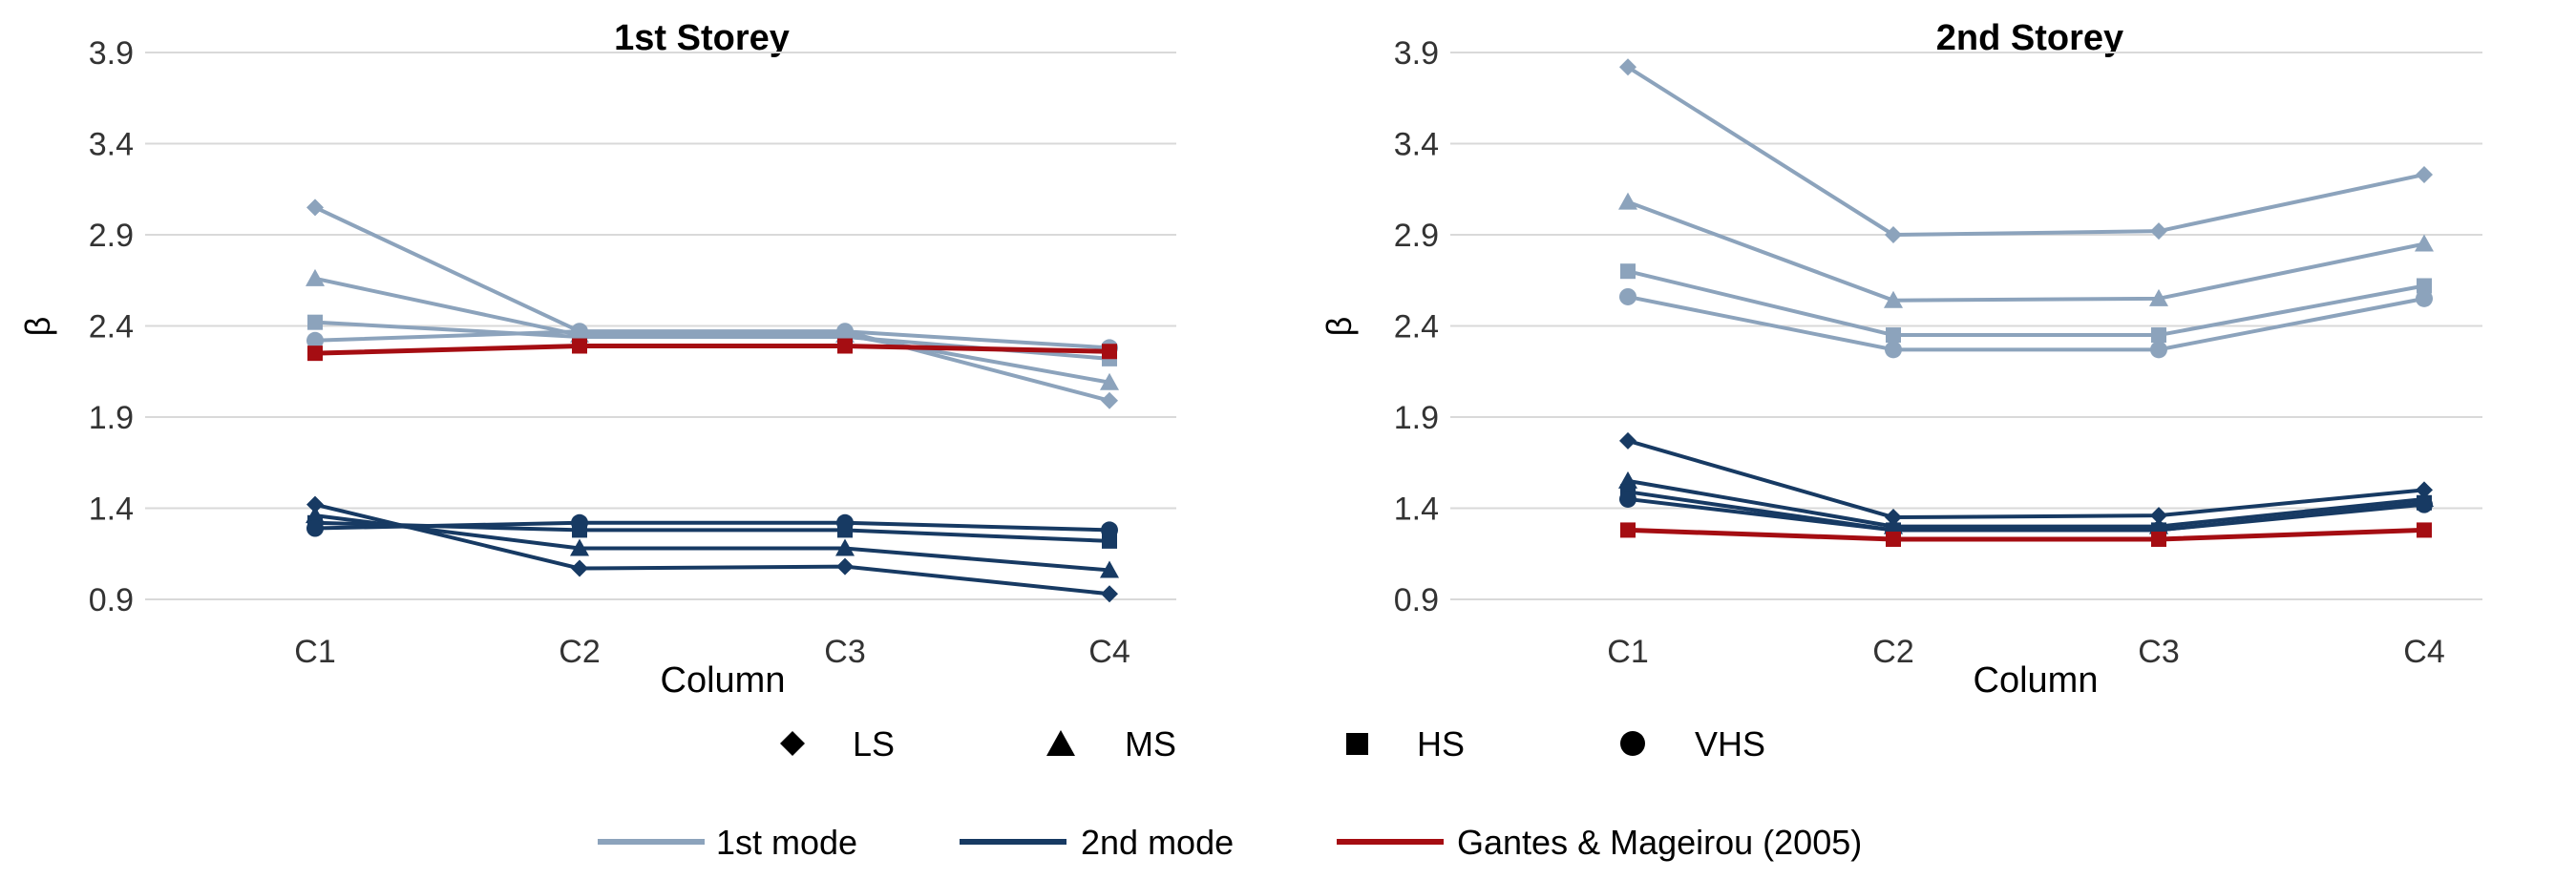  What do you see at coordinates (1632, 744) in the screenshot?
I see `circle-icon` at bounding box center [1632, 744].